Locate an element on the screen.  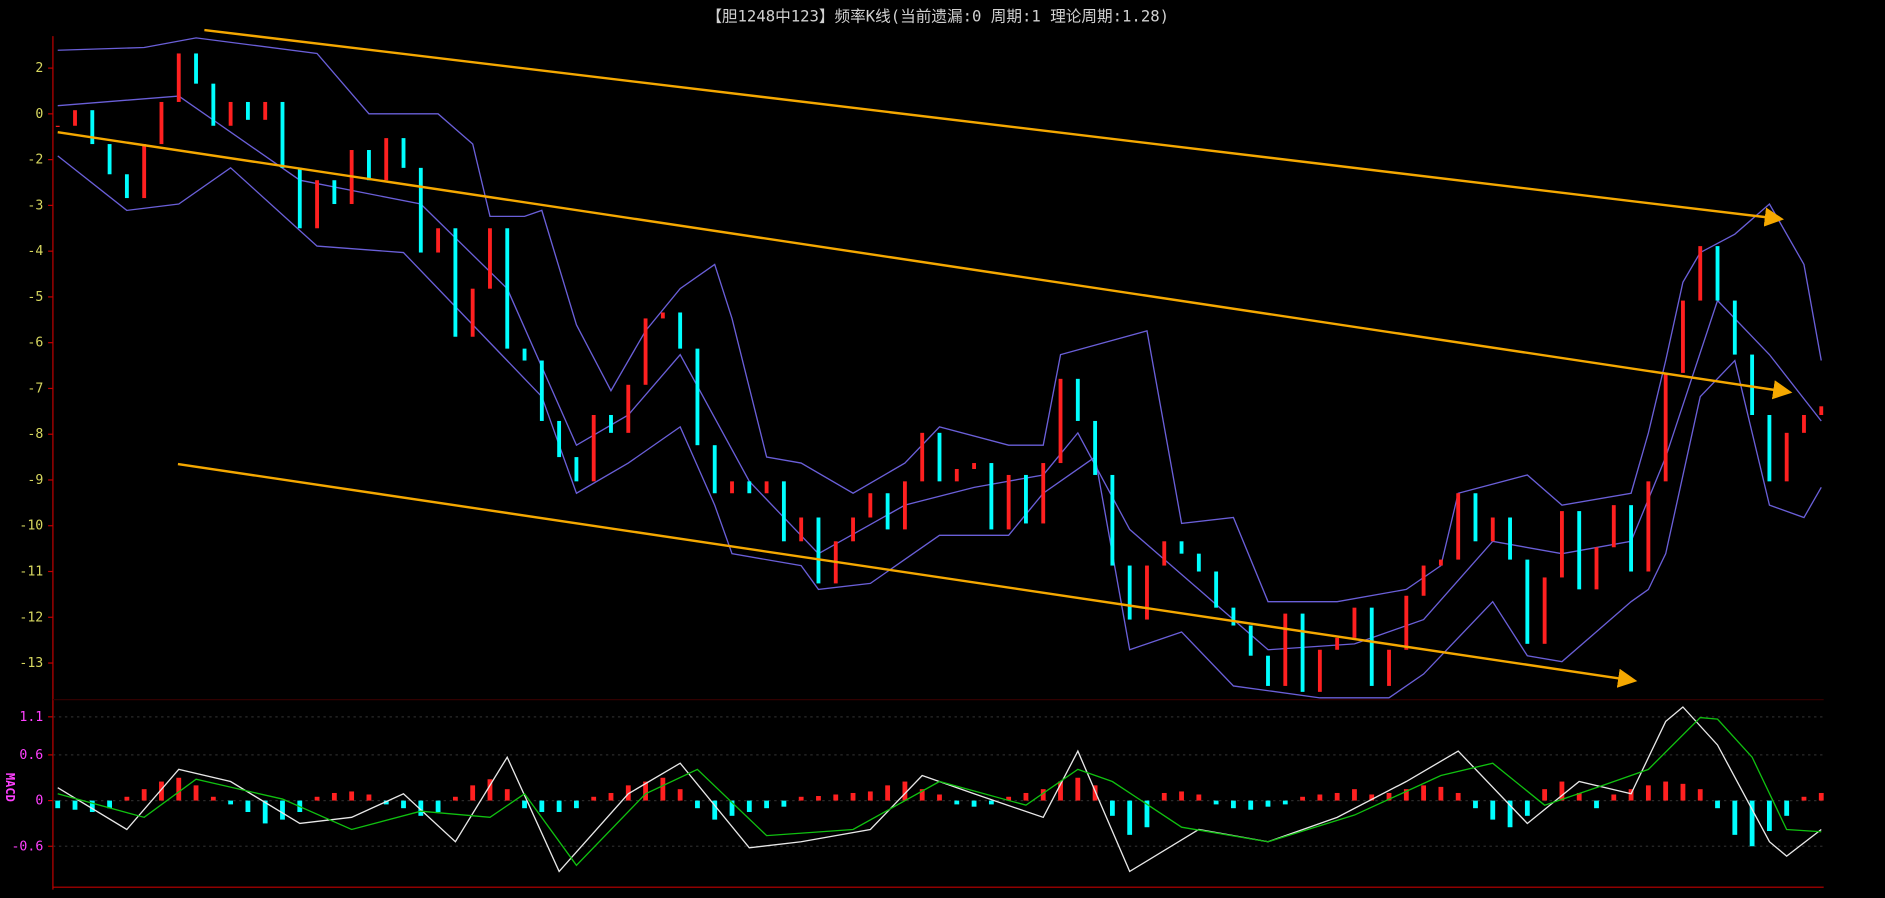
y-tick-label: 1.1 is located at coordinates (31, 717).